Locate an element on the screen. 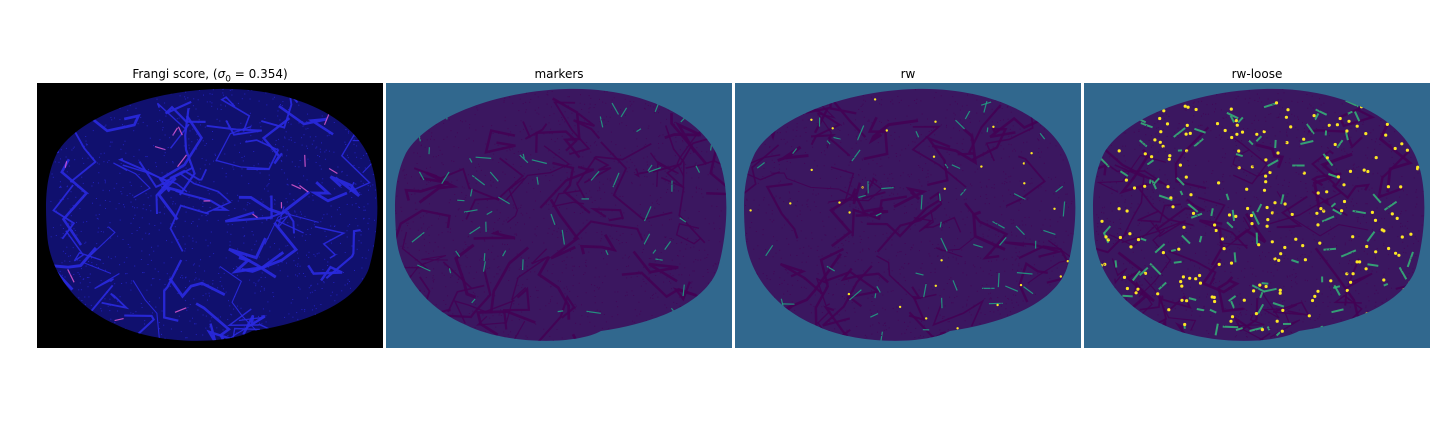 This screenshot has width=1440, height=432. markers-canvas is located at coordinates (559, 215).